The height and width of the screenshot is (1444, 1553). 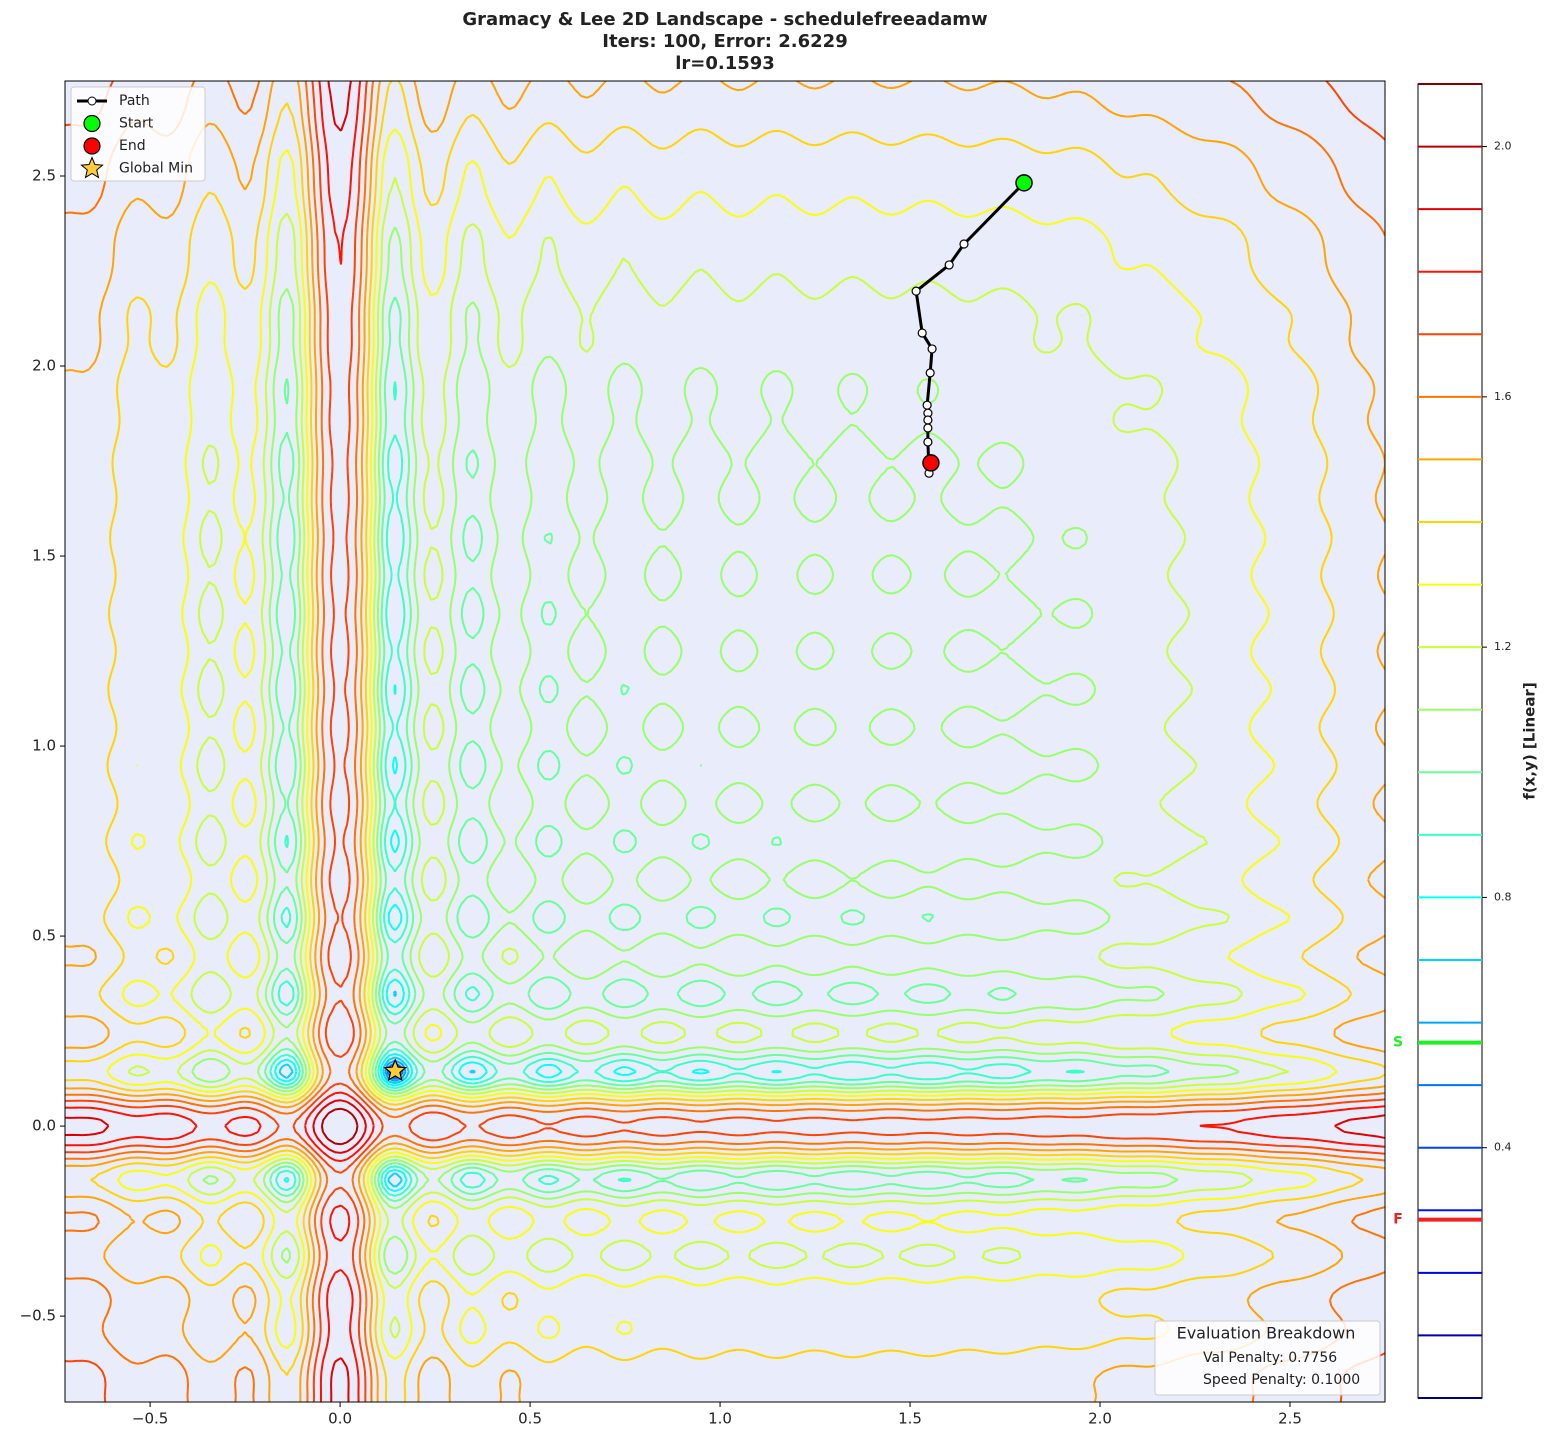 What do you see at coordinates (1503, 1147) in the screenshot?
I see `colorbar-tick-label: 0.4` at bounding box center [1503, 1147].